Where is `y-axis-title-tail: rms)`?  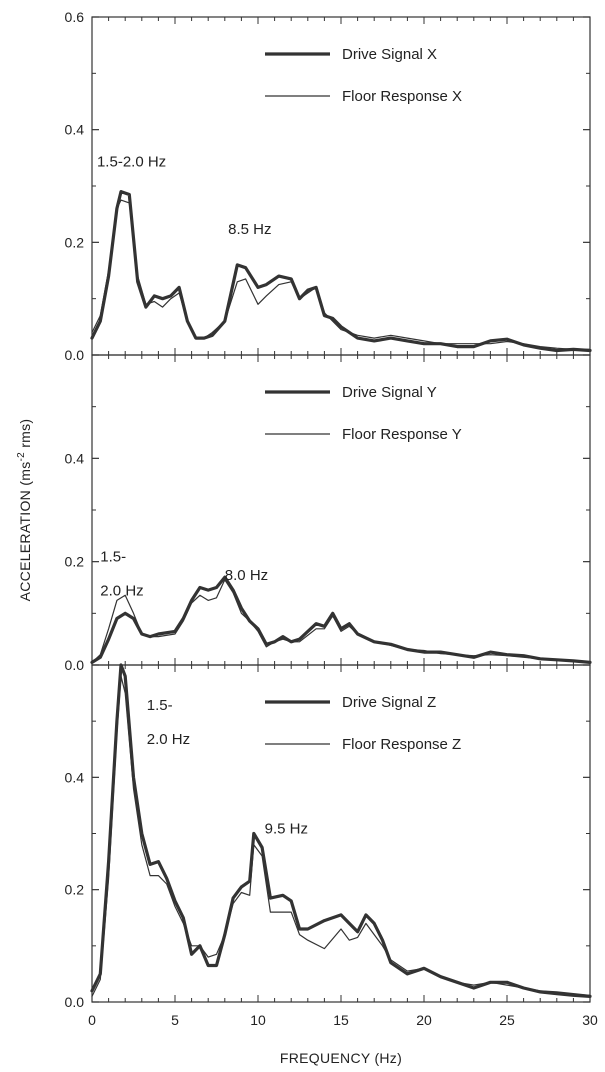
y-axis-title-tail: rms) is located at coordinates (25, 435).